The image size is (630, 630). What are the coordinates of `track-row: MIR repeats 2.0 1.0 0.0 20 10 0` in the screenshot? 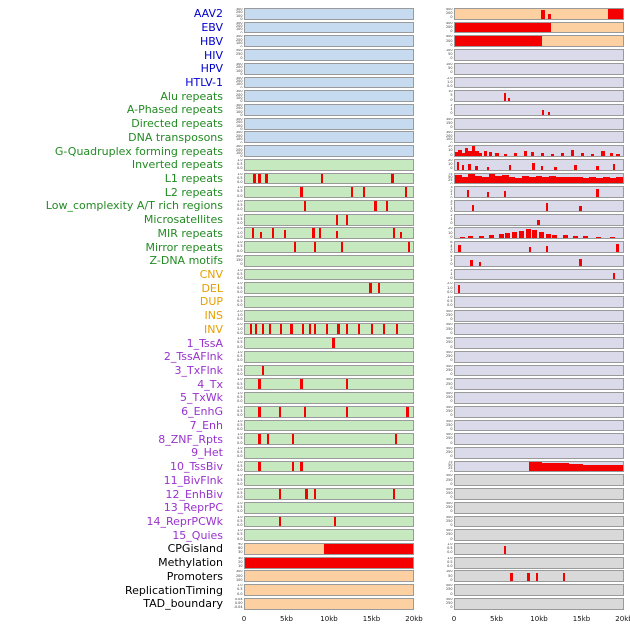 It's located at (315, 234).